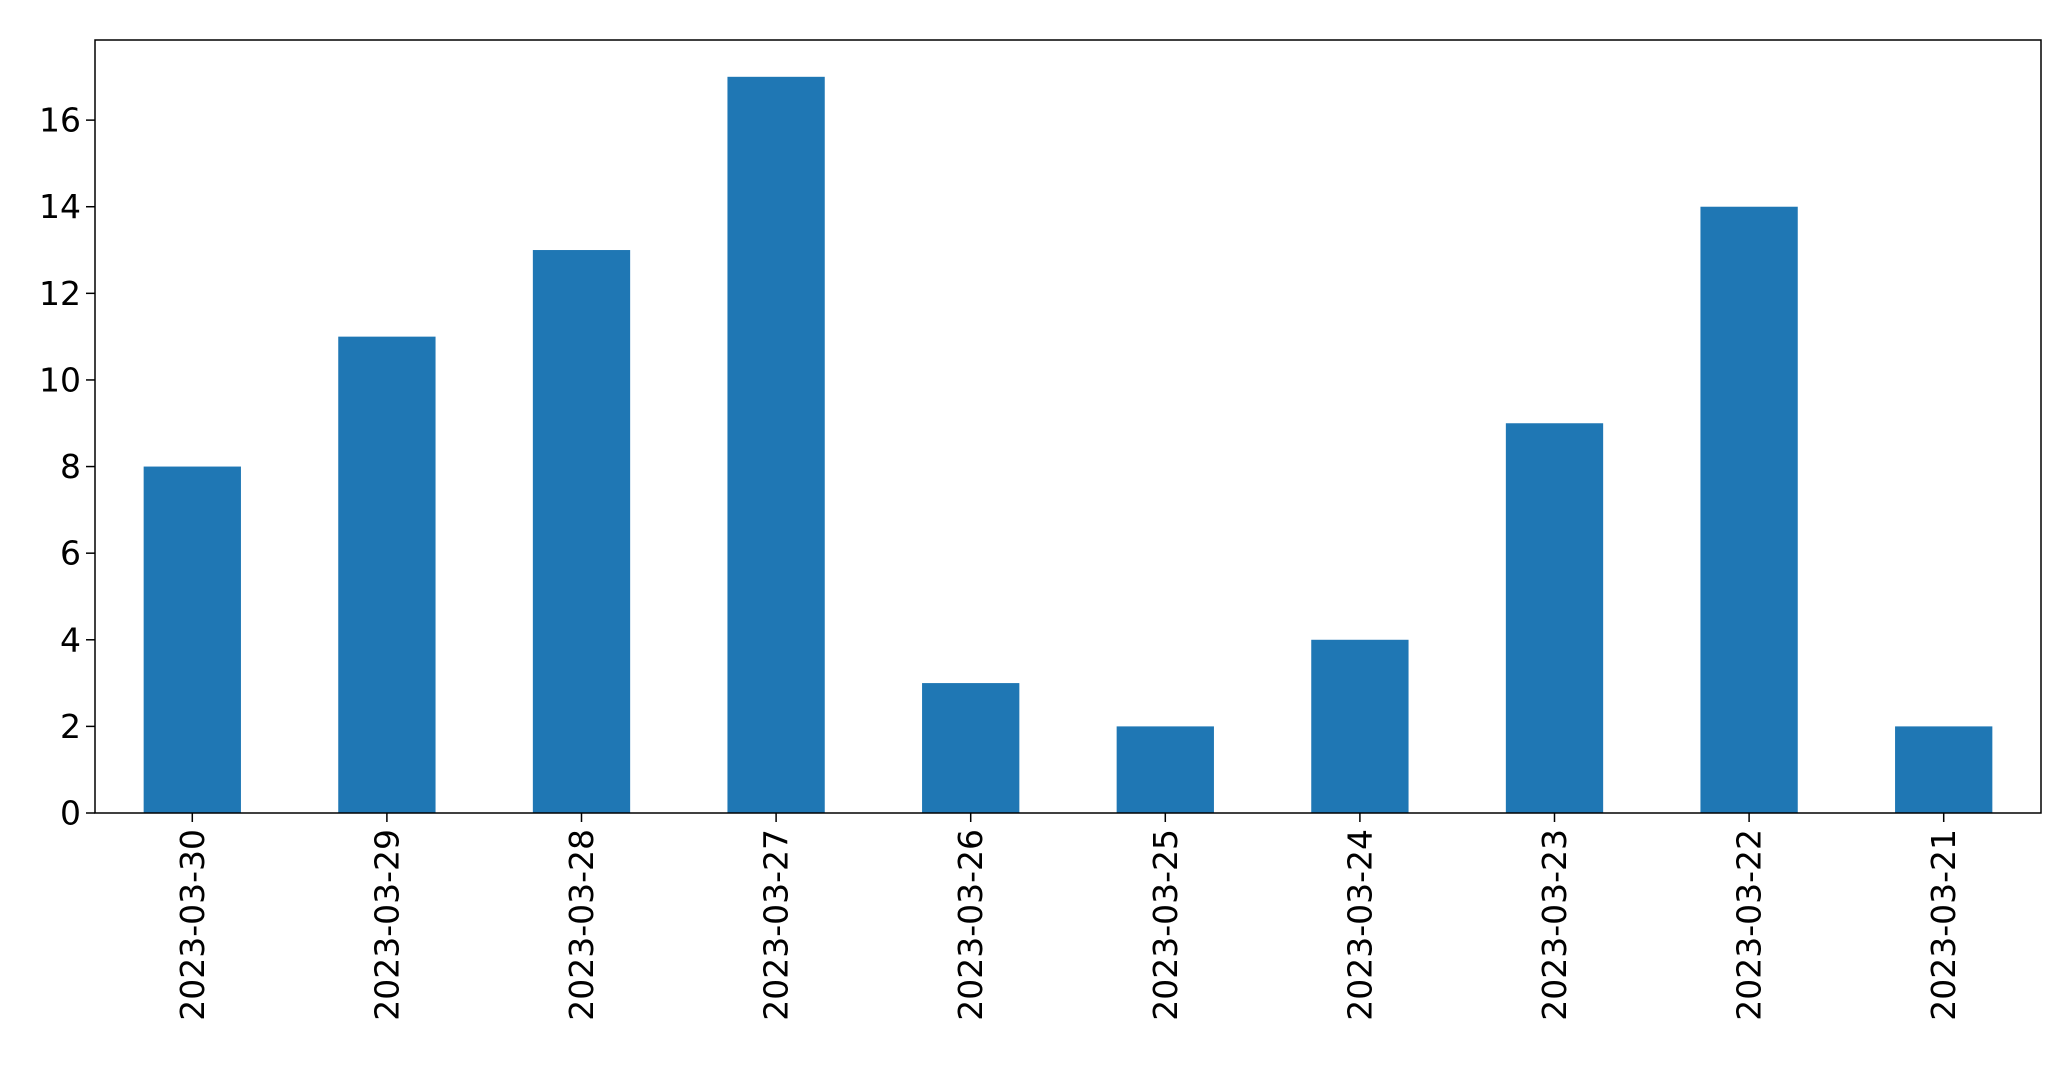 Image resolution: width=2071 pixels, height=1065 pixels. I want to click on y-tick-label: 4, so click(70, 639).